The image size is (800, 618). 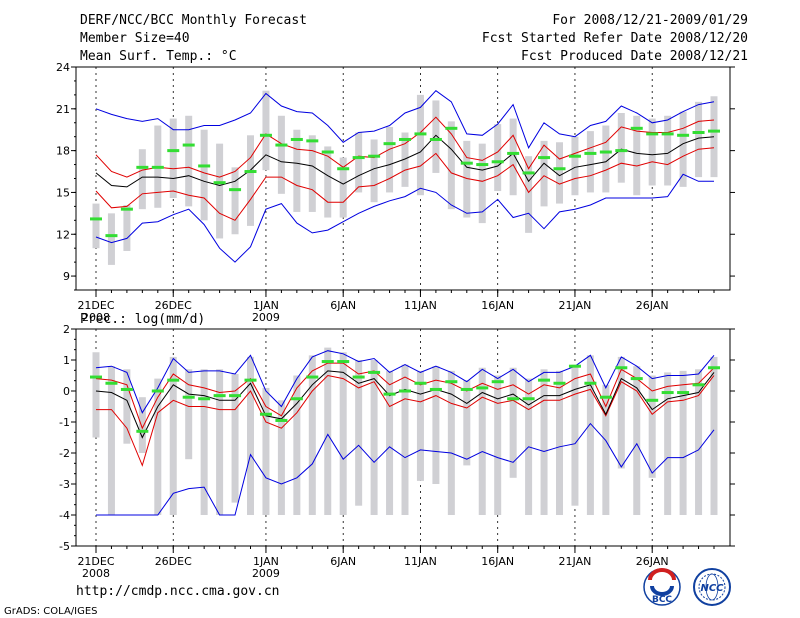 What do you see at coordinates (266, 561) in the screenshot?
I see `prec-x-tick-label: 1JAN` at bounding box center [266, 561].